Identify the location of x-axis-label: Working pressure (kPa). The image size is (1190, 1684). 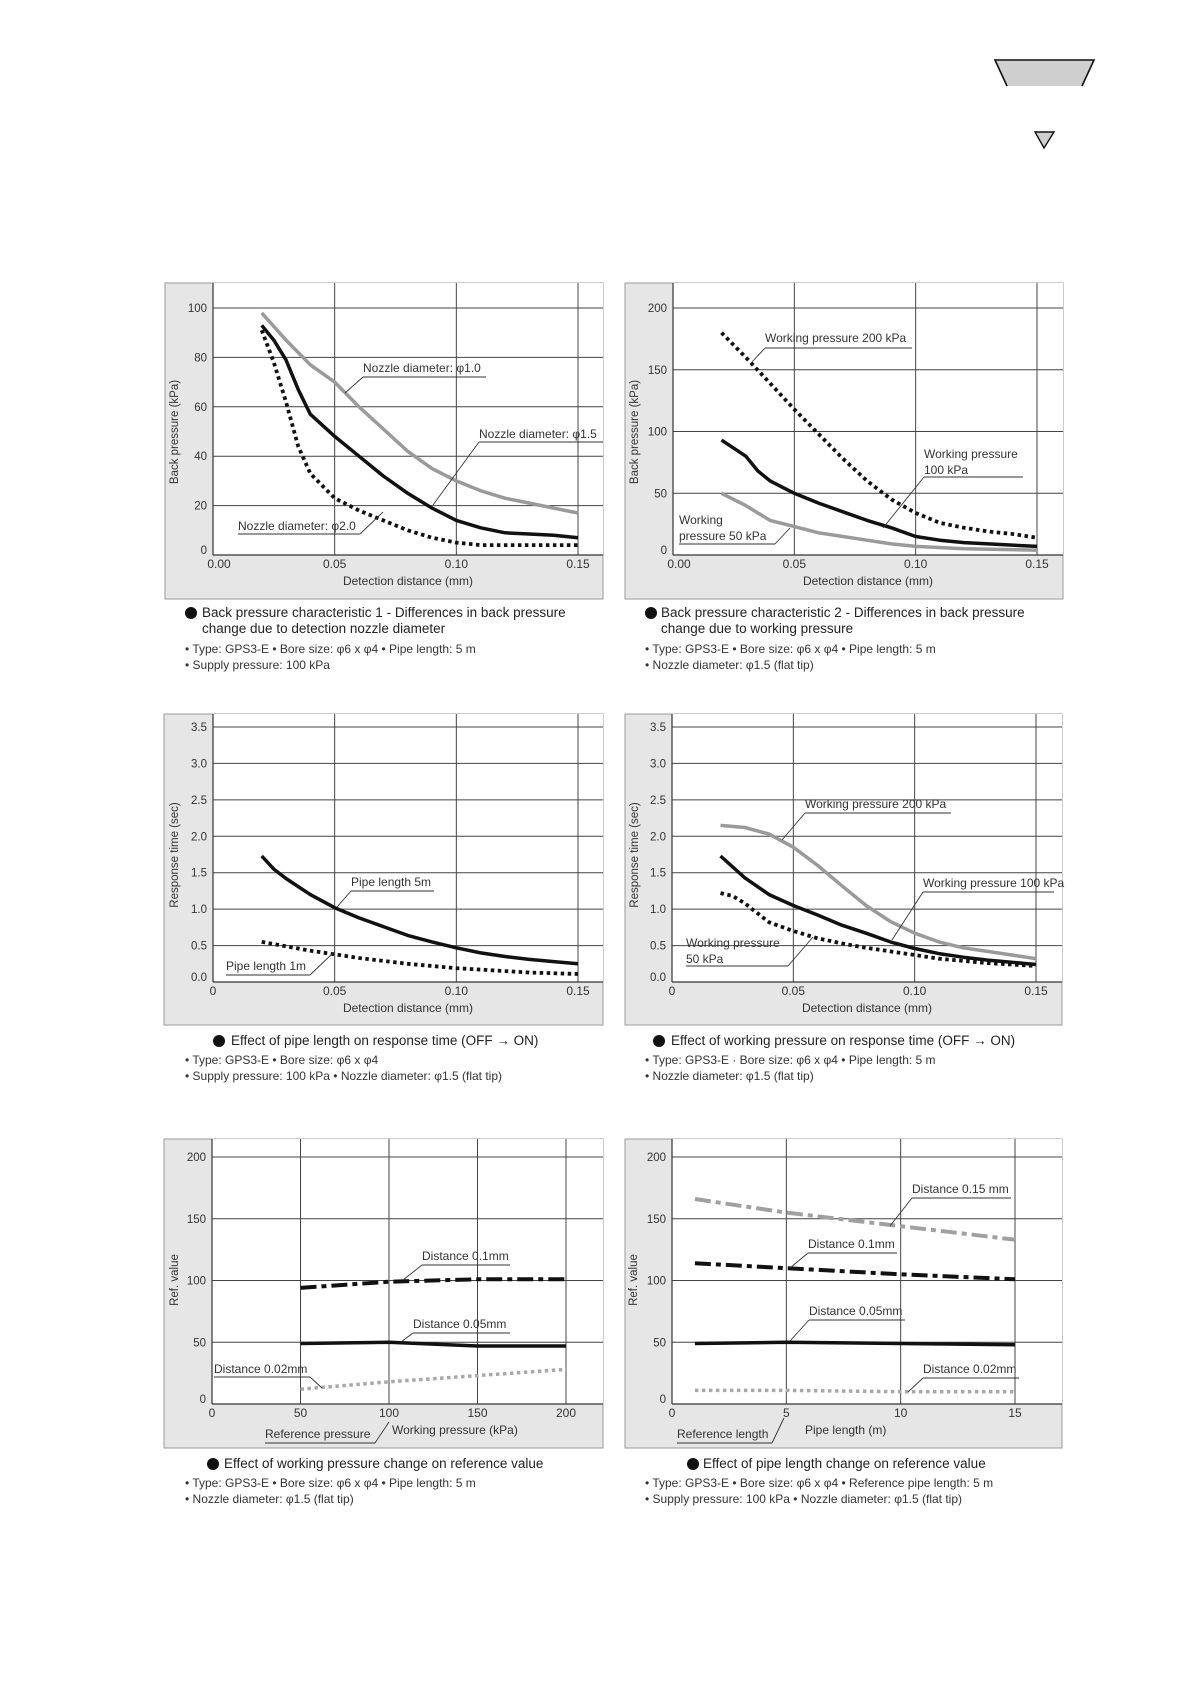
(455, 1430).